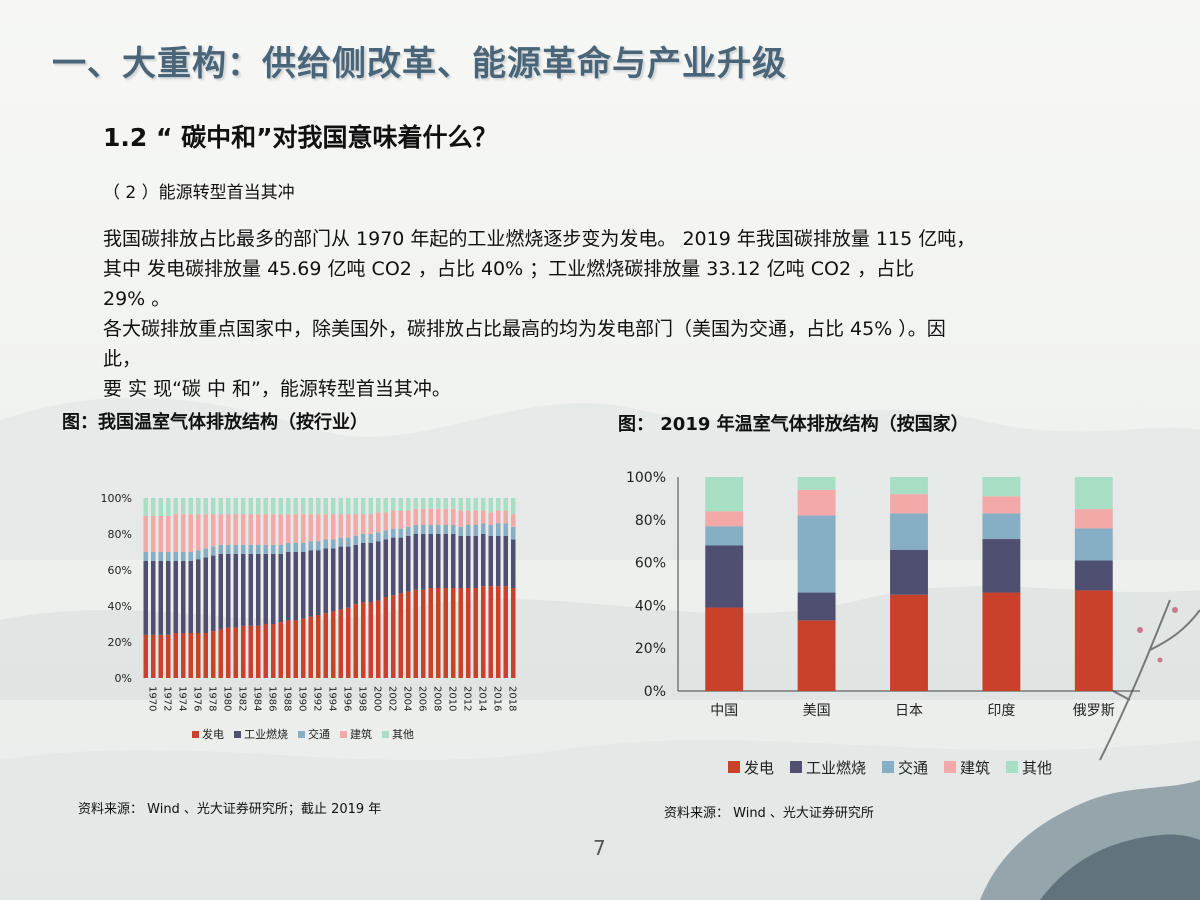  Describe the element at coordinates (167, 698) in the screenshot. I see `x-tick-label: 1972` at that location.